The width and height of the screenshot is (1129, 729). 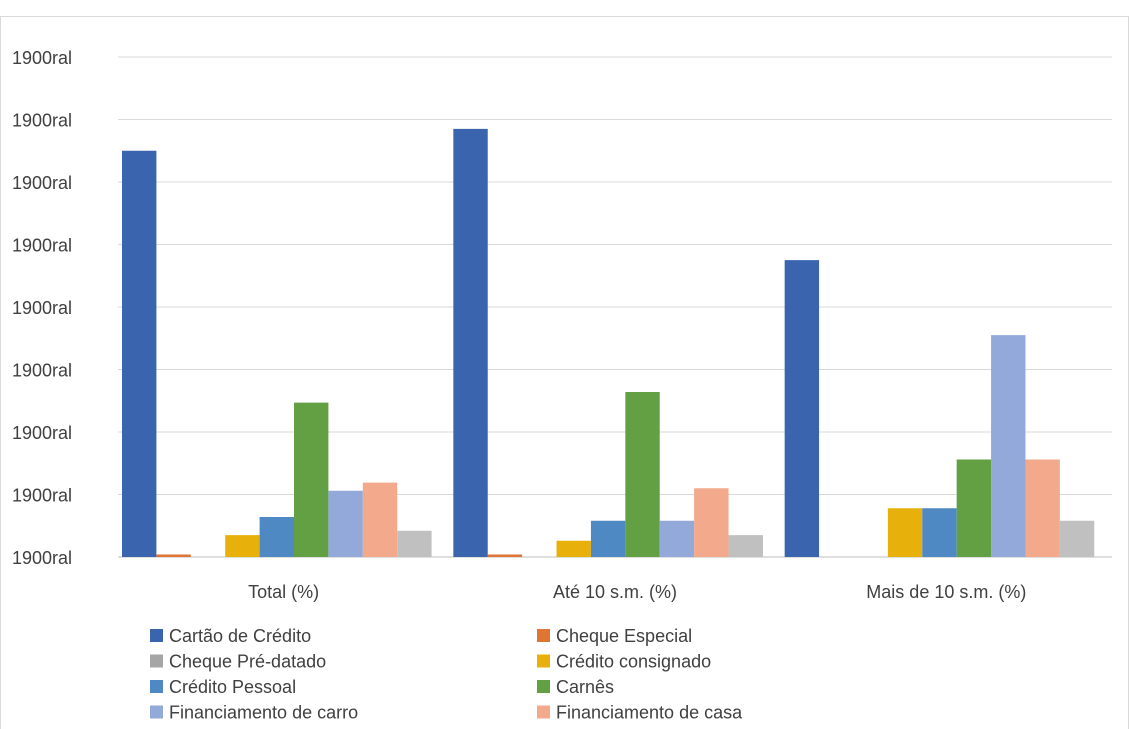 I want to click on x-tick-label: Mais de 10 s.m. (%), so click(x=946, y=592).